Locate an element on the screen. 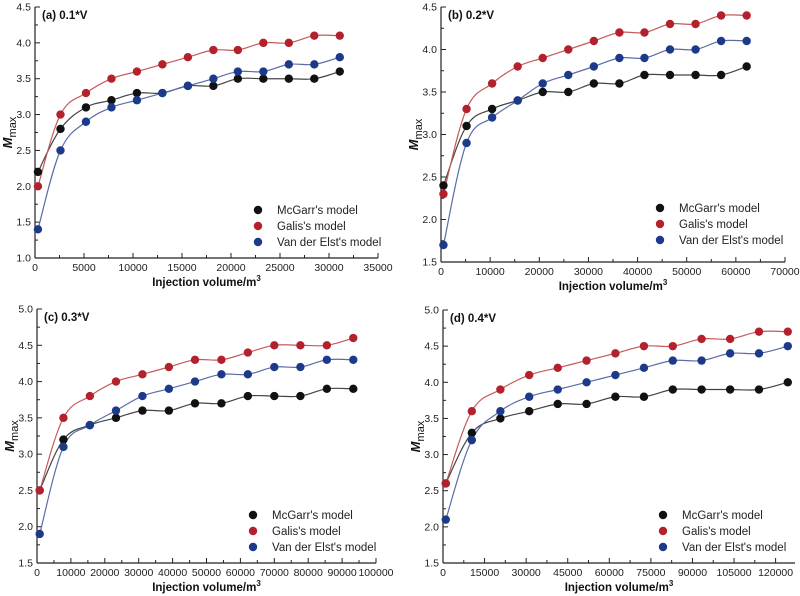 The image size is (800, 596). x-tick-label: 35000 is located at coordinates (377, 268).